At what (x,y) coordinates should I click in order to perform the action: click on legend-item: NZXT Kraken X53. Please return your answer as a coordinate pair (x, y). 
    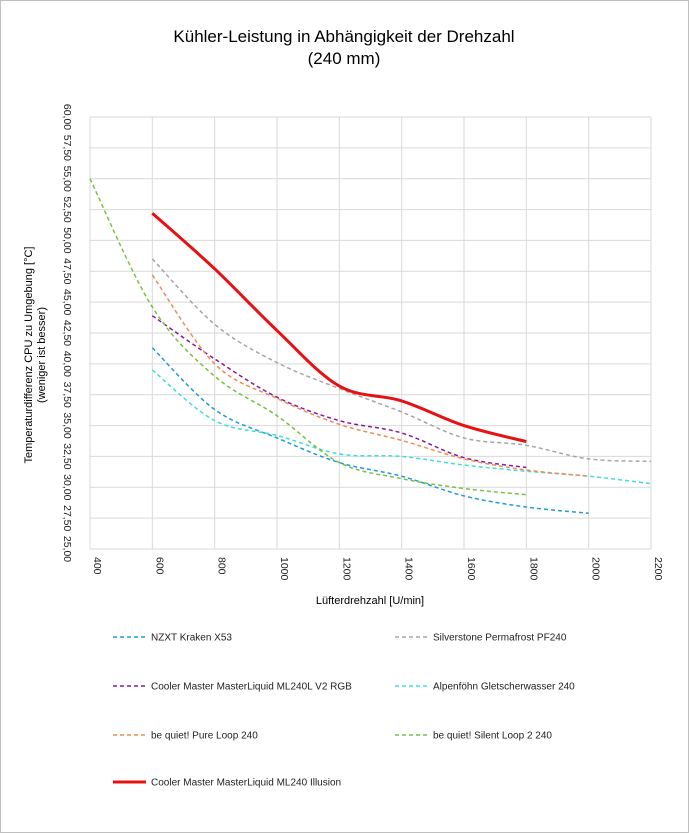
    Looking at the image, I should click on (172, 638).